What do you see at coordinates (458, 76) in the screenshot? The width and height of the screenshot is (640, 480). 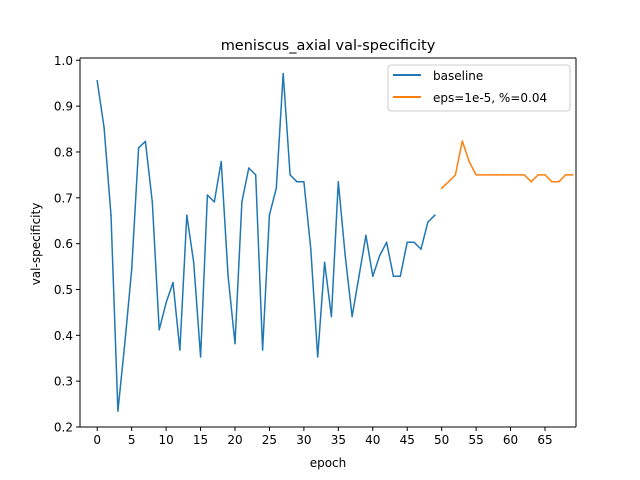 I see `legend-label-baseline: baseline` at bounding box center [458, 76].